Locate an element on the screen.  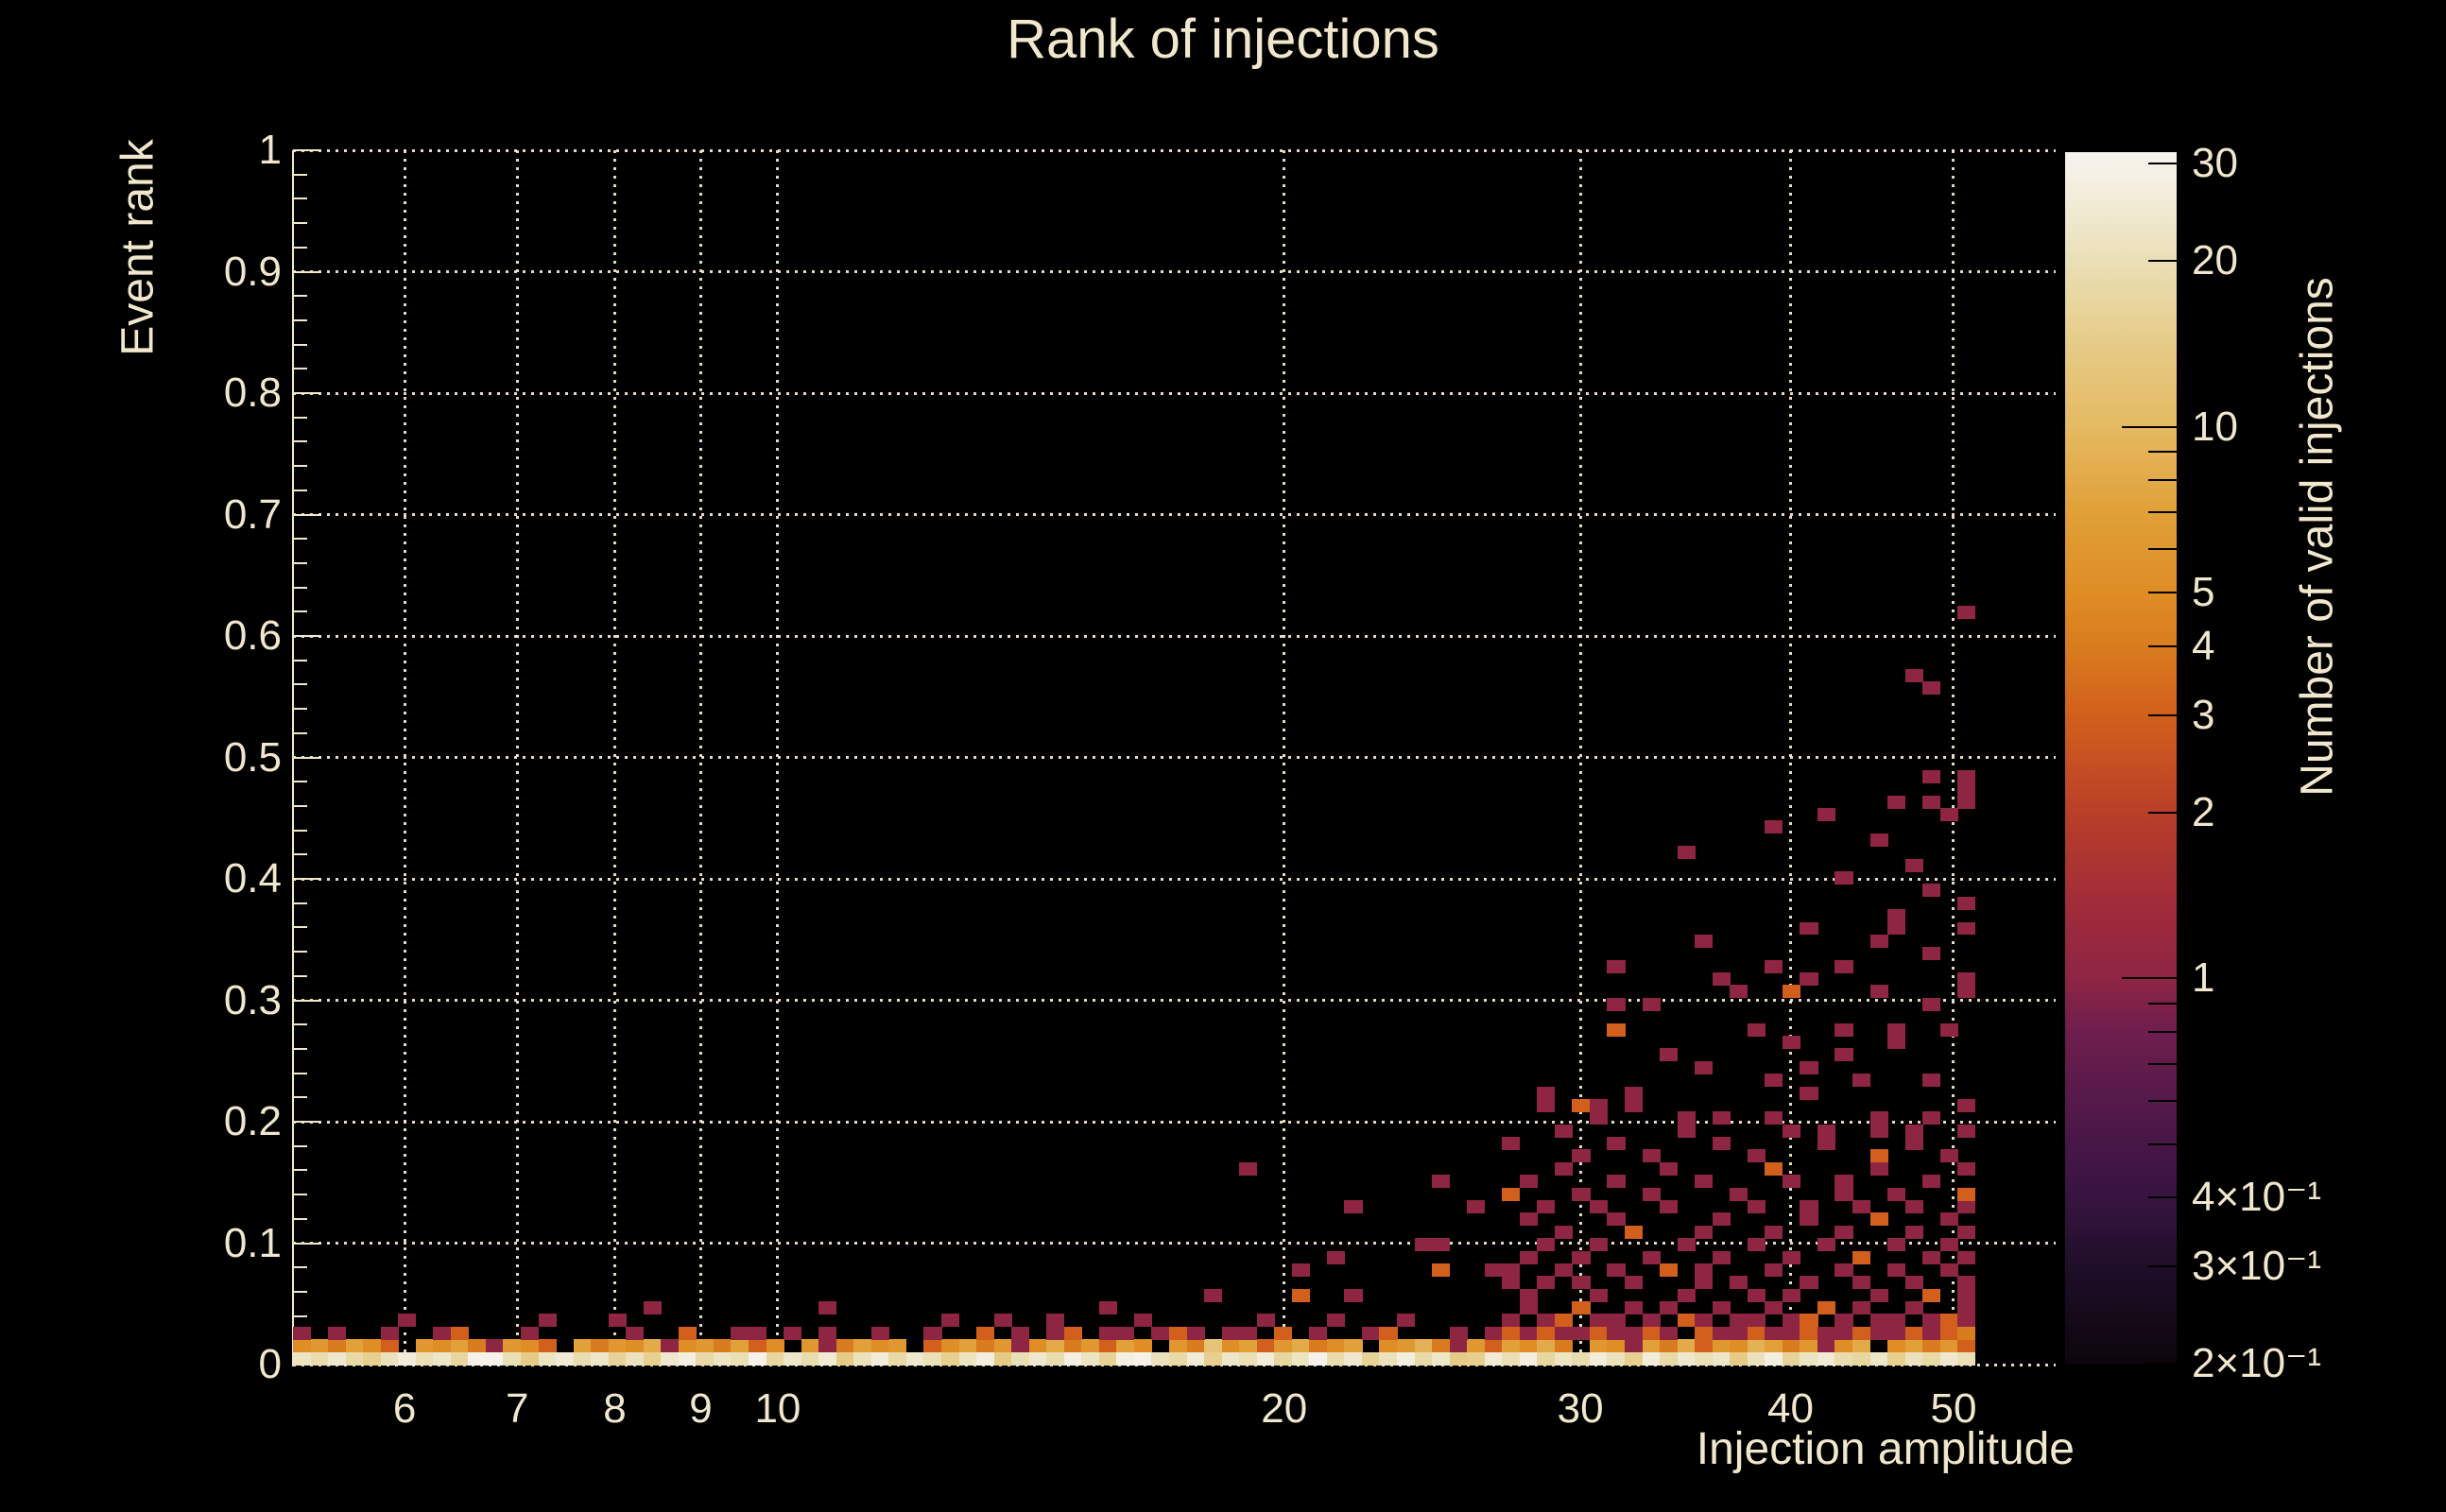
y-axis-line is located at coordinates (293, 758).